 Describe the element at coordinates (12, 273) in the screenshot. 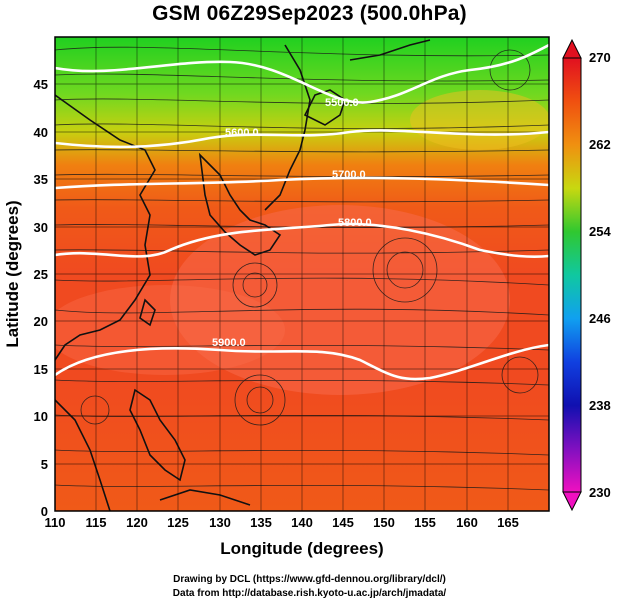

I see `y-axis-label: Latitude (degrees)` at that location.